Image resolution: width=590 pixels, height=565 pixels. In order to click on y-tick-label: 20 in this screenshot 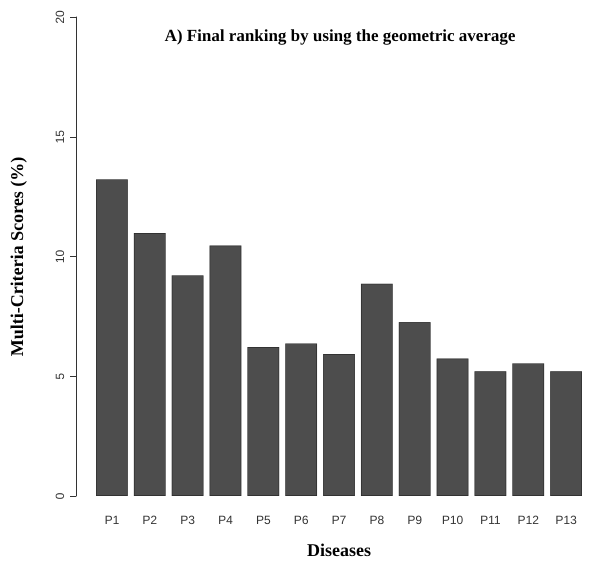, I will do `click(60, 17)`.